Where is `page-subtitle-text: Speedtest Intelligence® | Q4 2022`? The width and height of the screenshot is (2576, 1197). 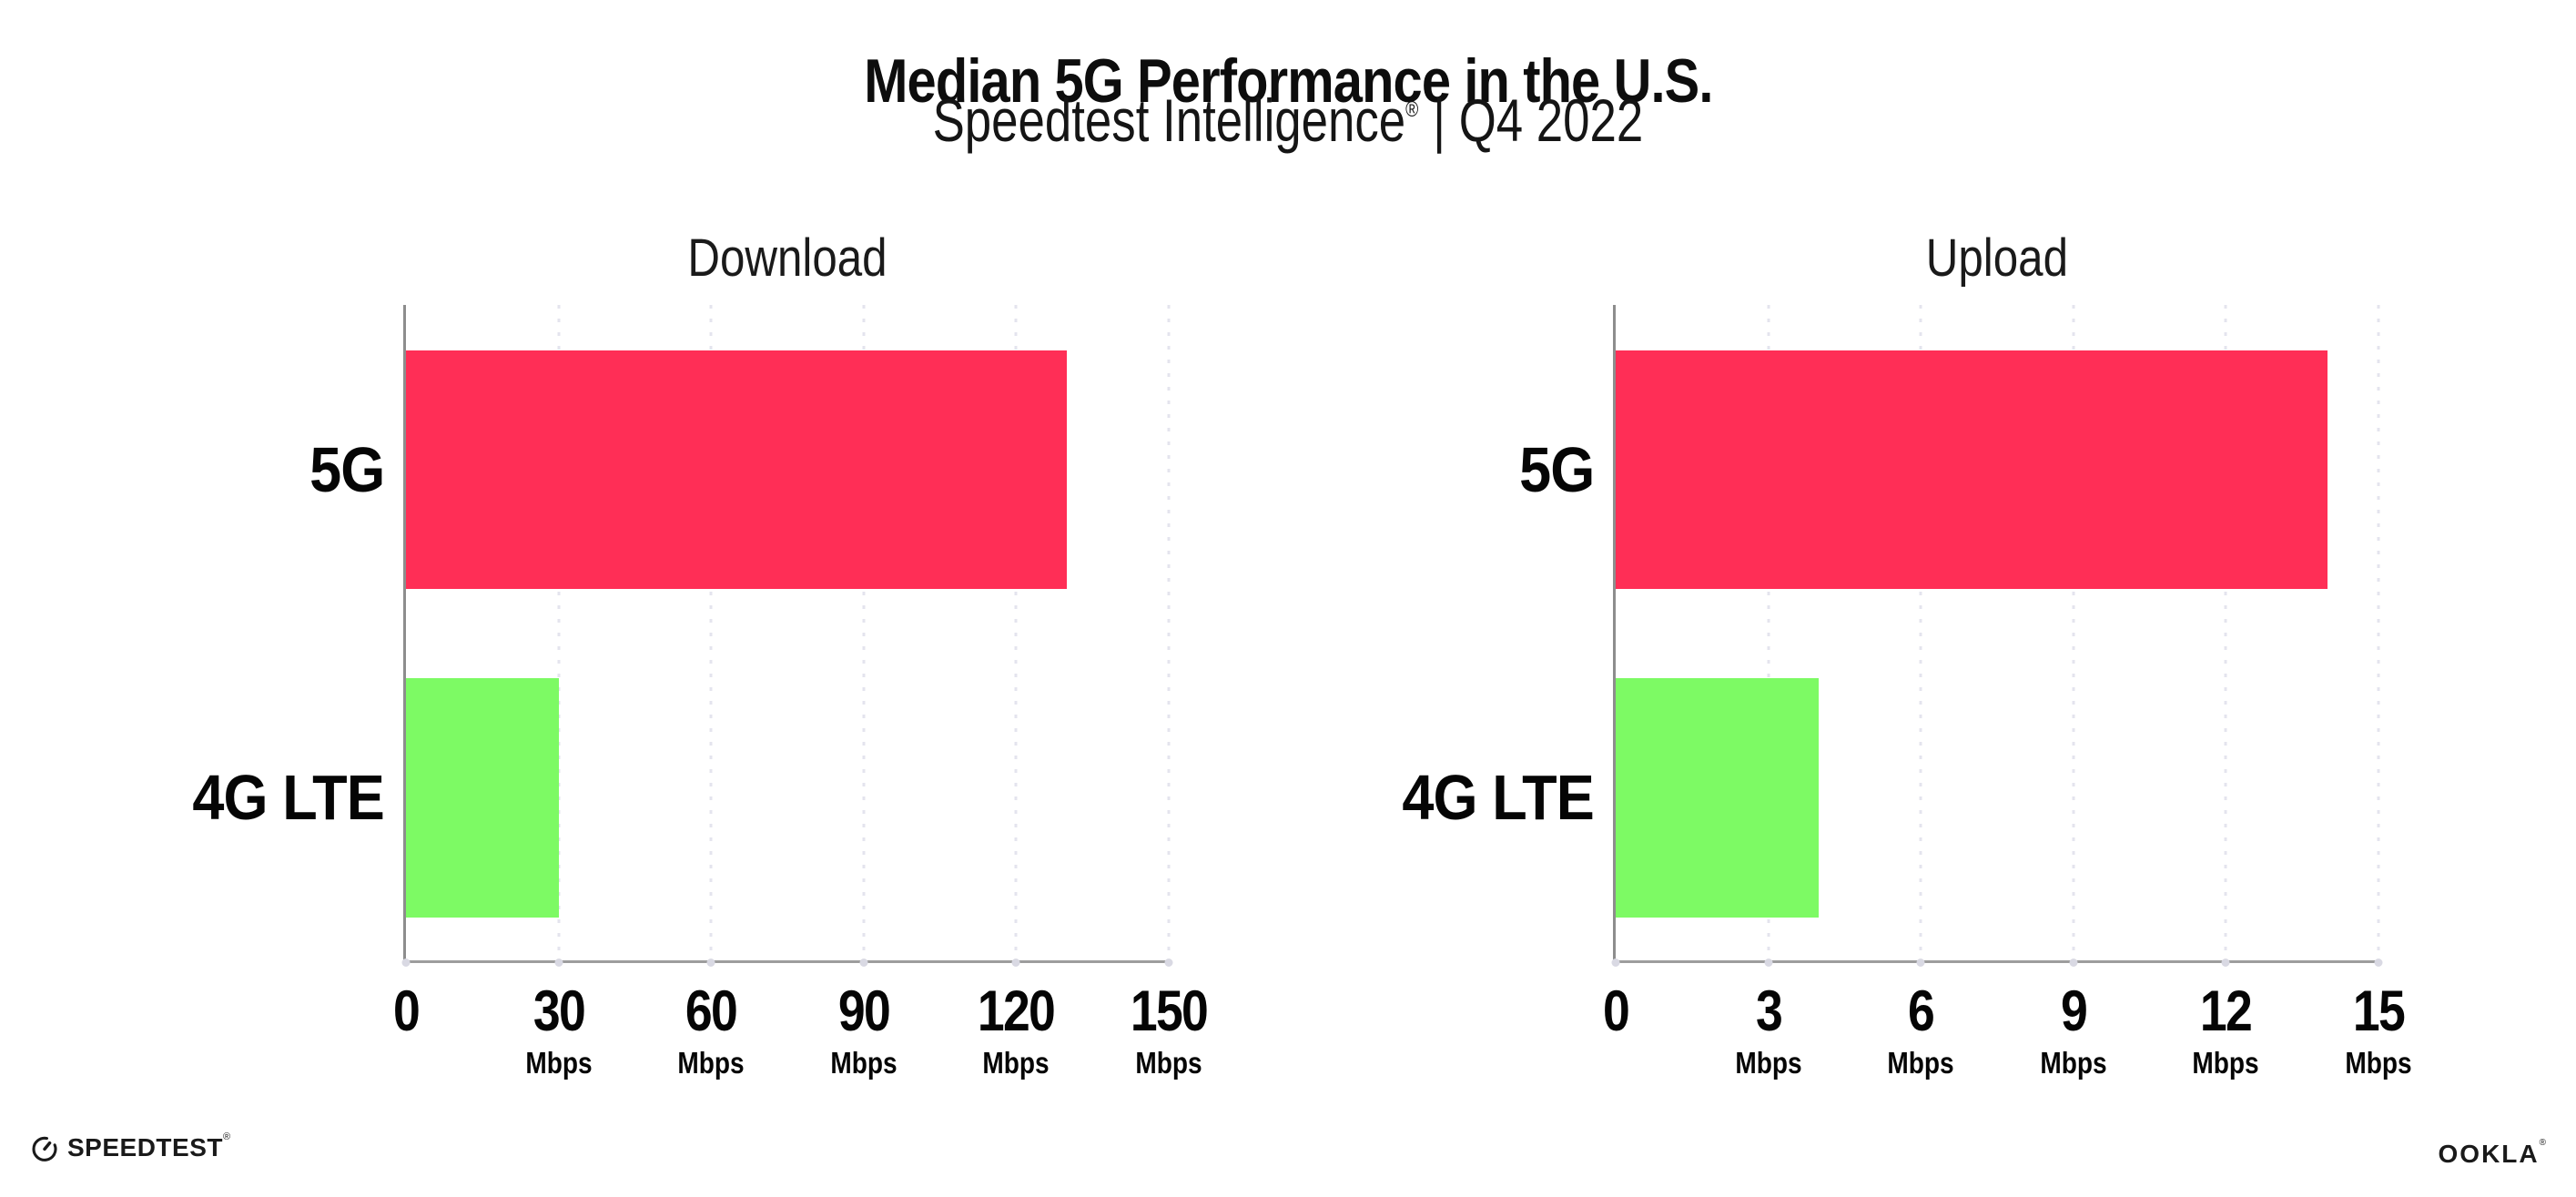
page-subtitle-text: Speedtest Intelligence® | Q4 2022 is located at coordinates (1288, 120).